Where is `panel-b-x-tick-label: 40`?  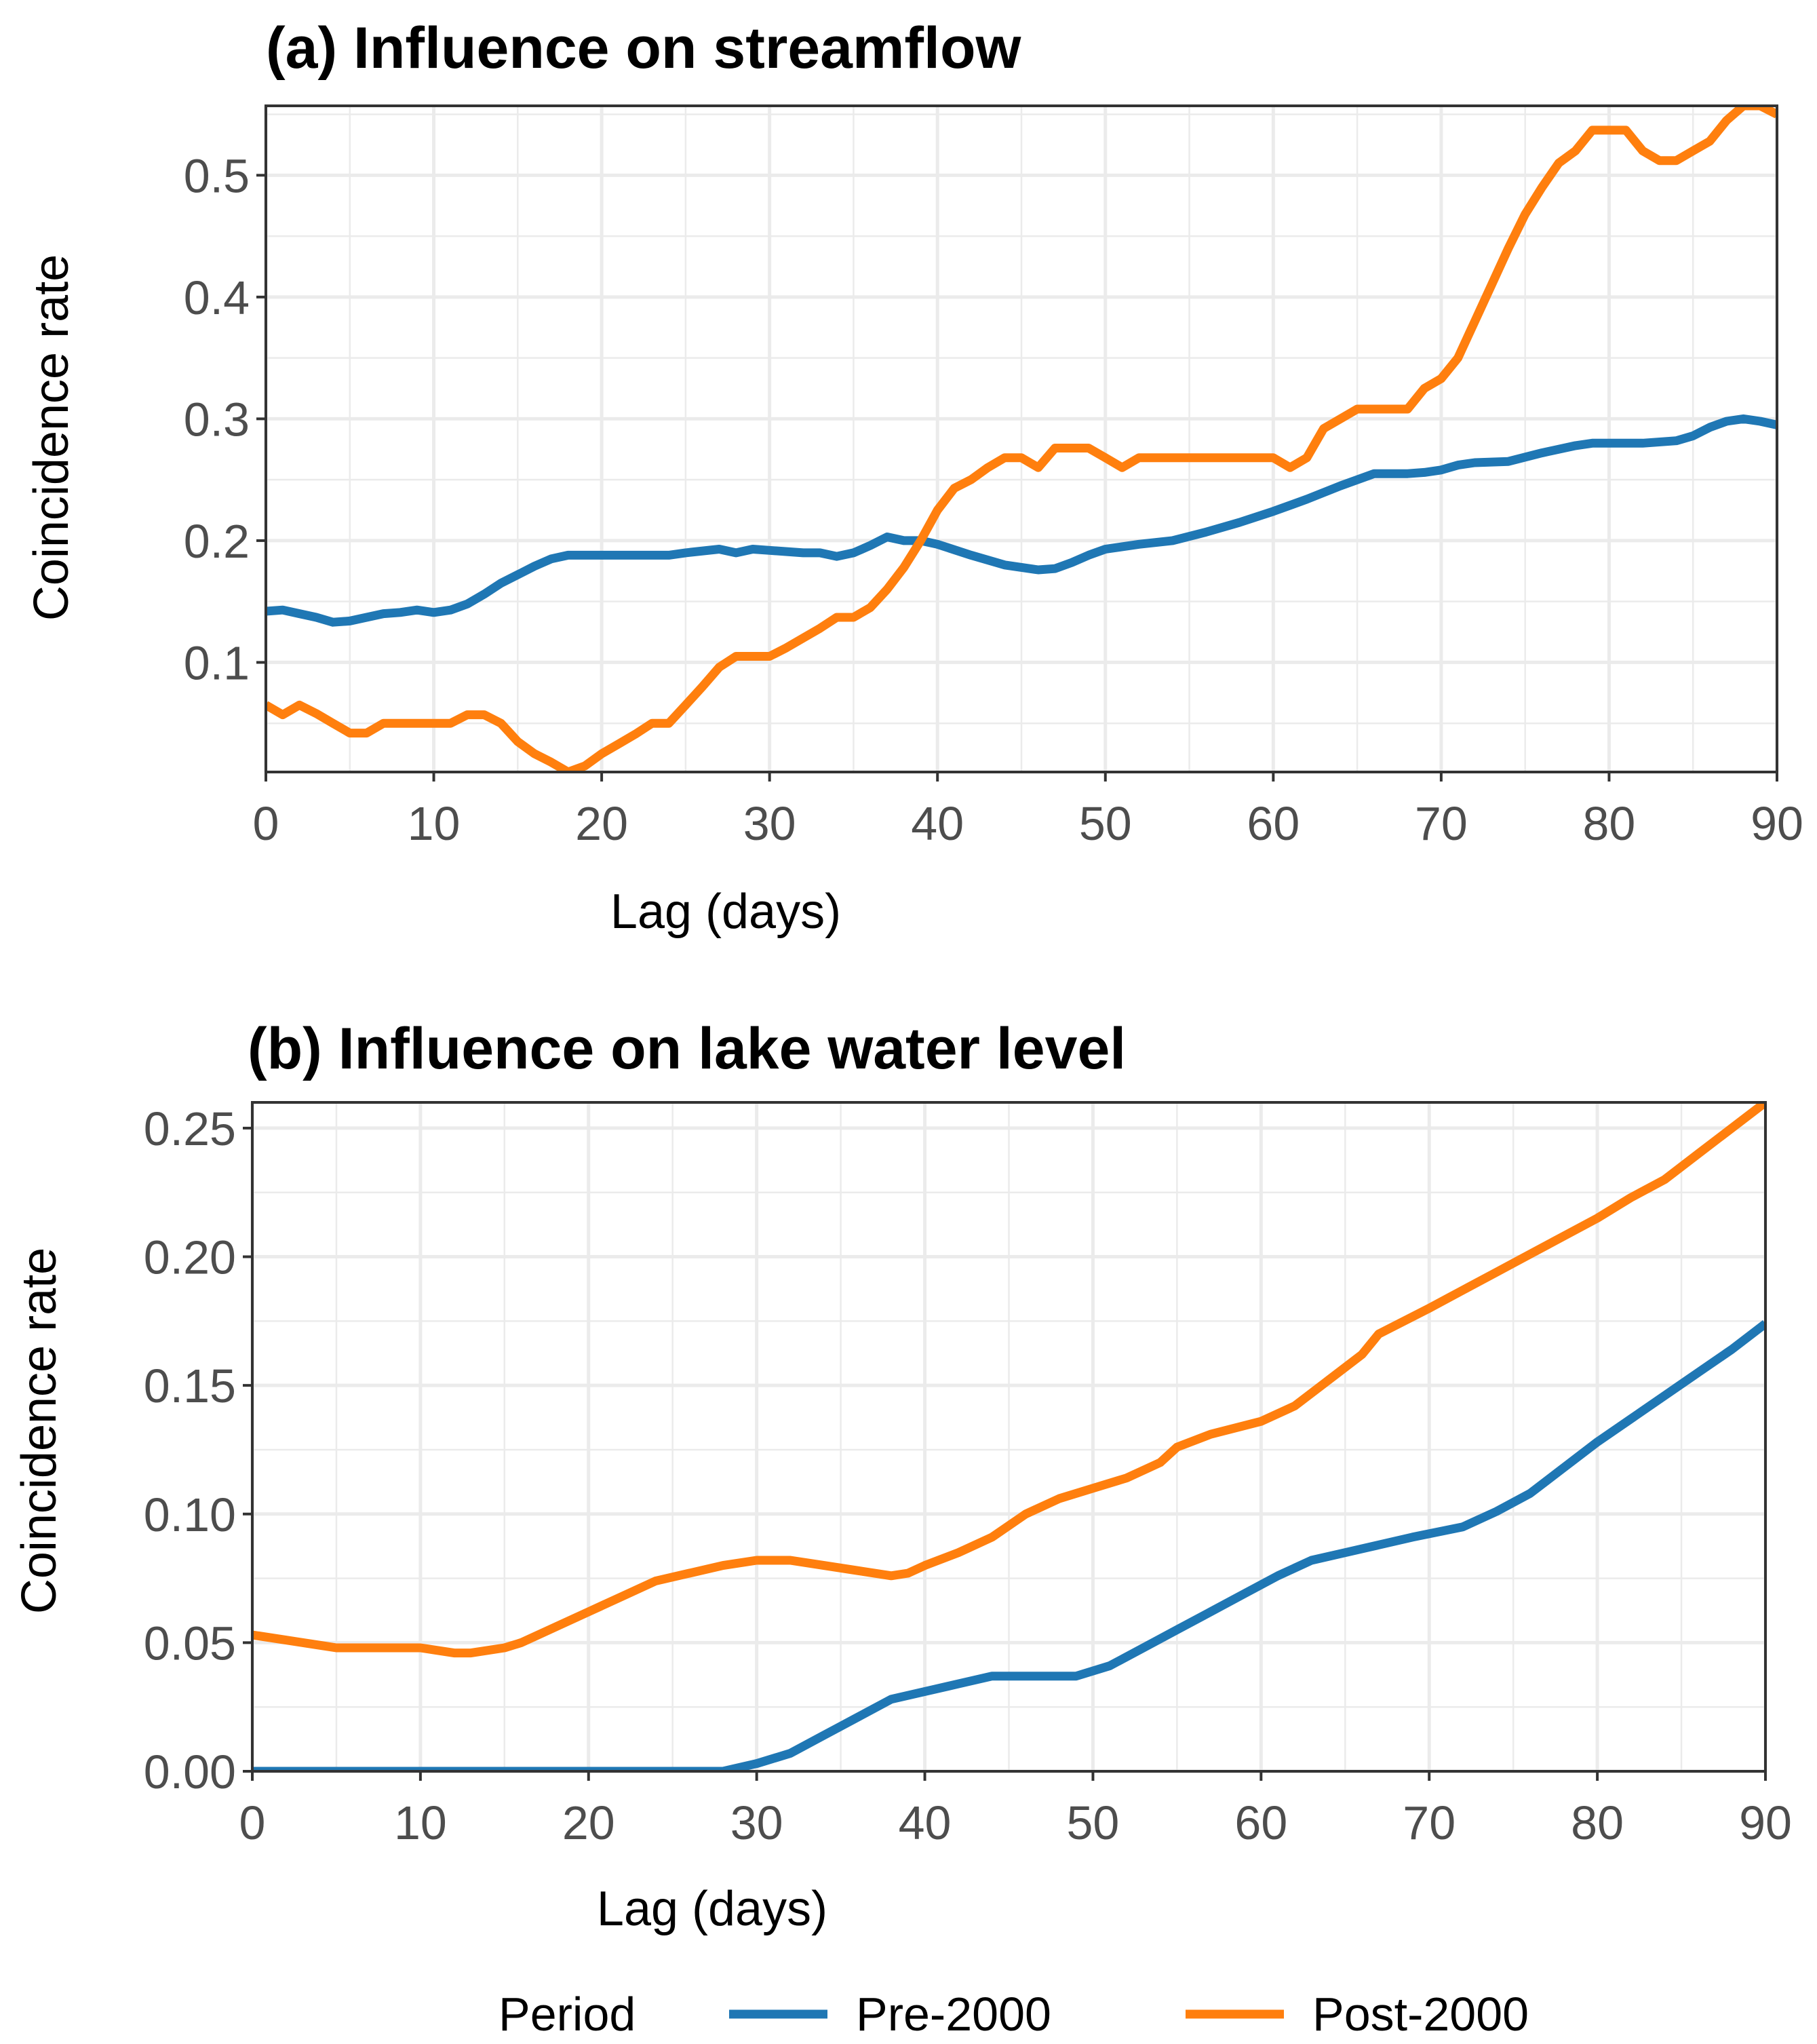
panel-b-x-tick-label: 40 is located at coordinates (925, 1822).